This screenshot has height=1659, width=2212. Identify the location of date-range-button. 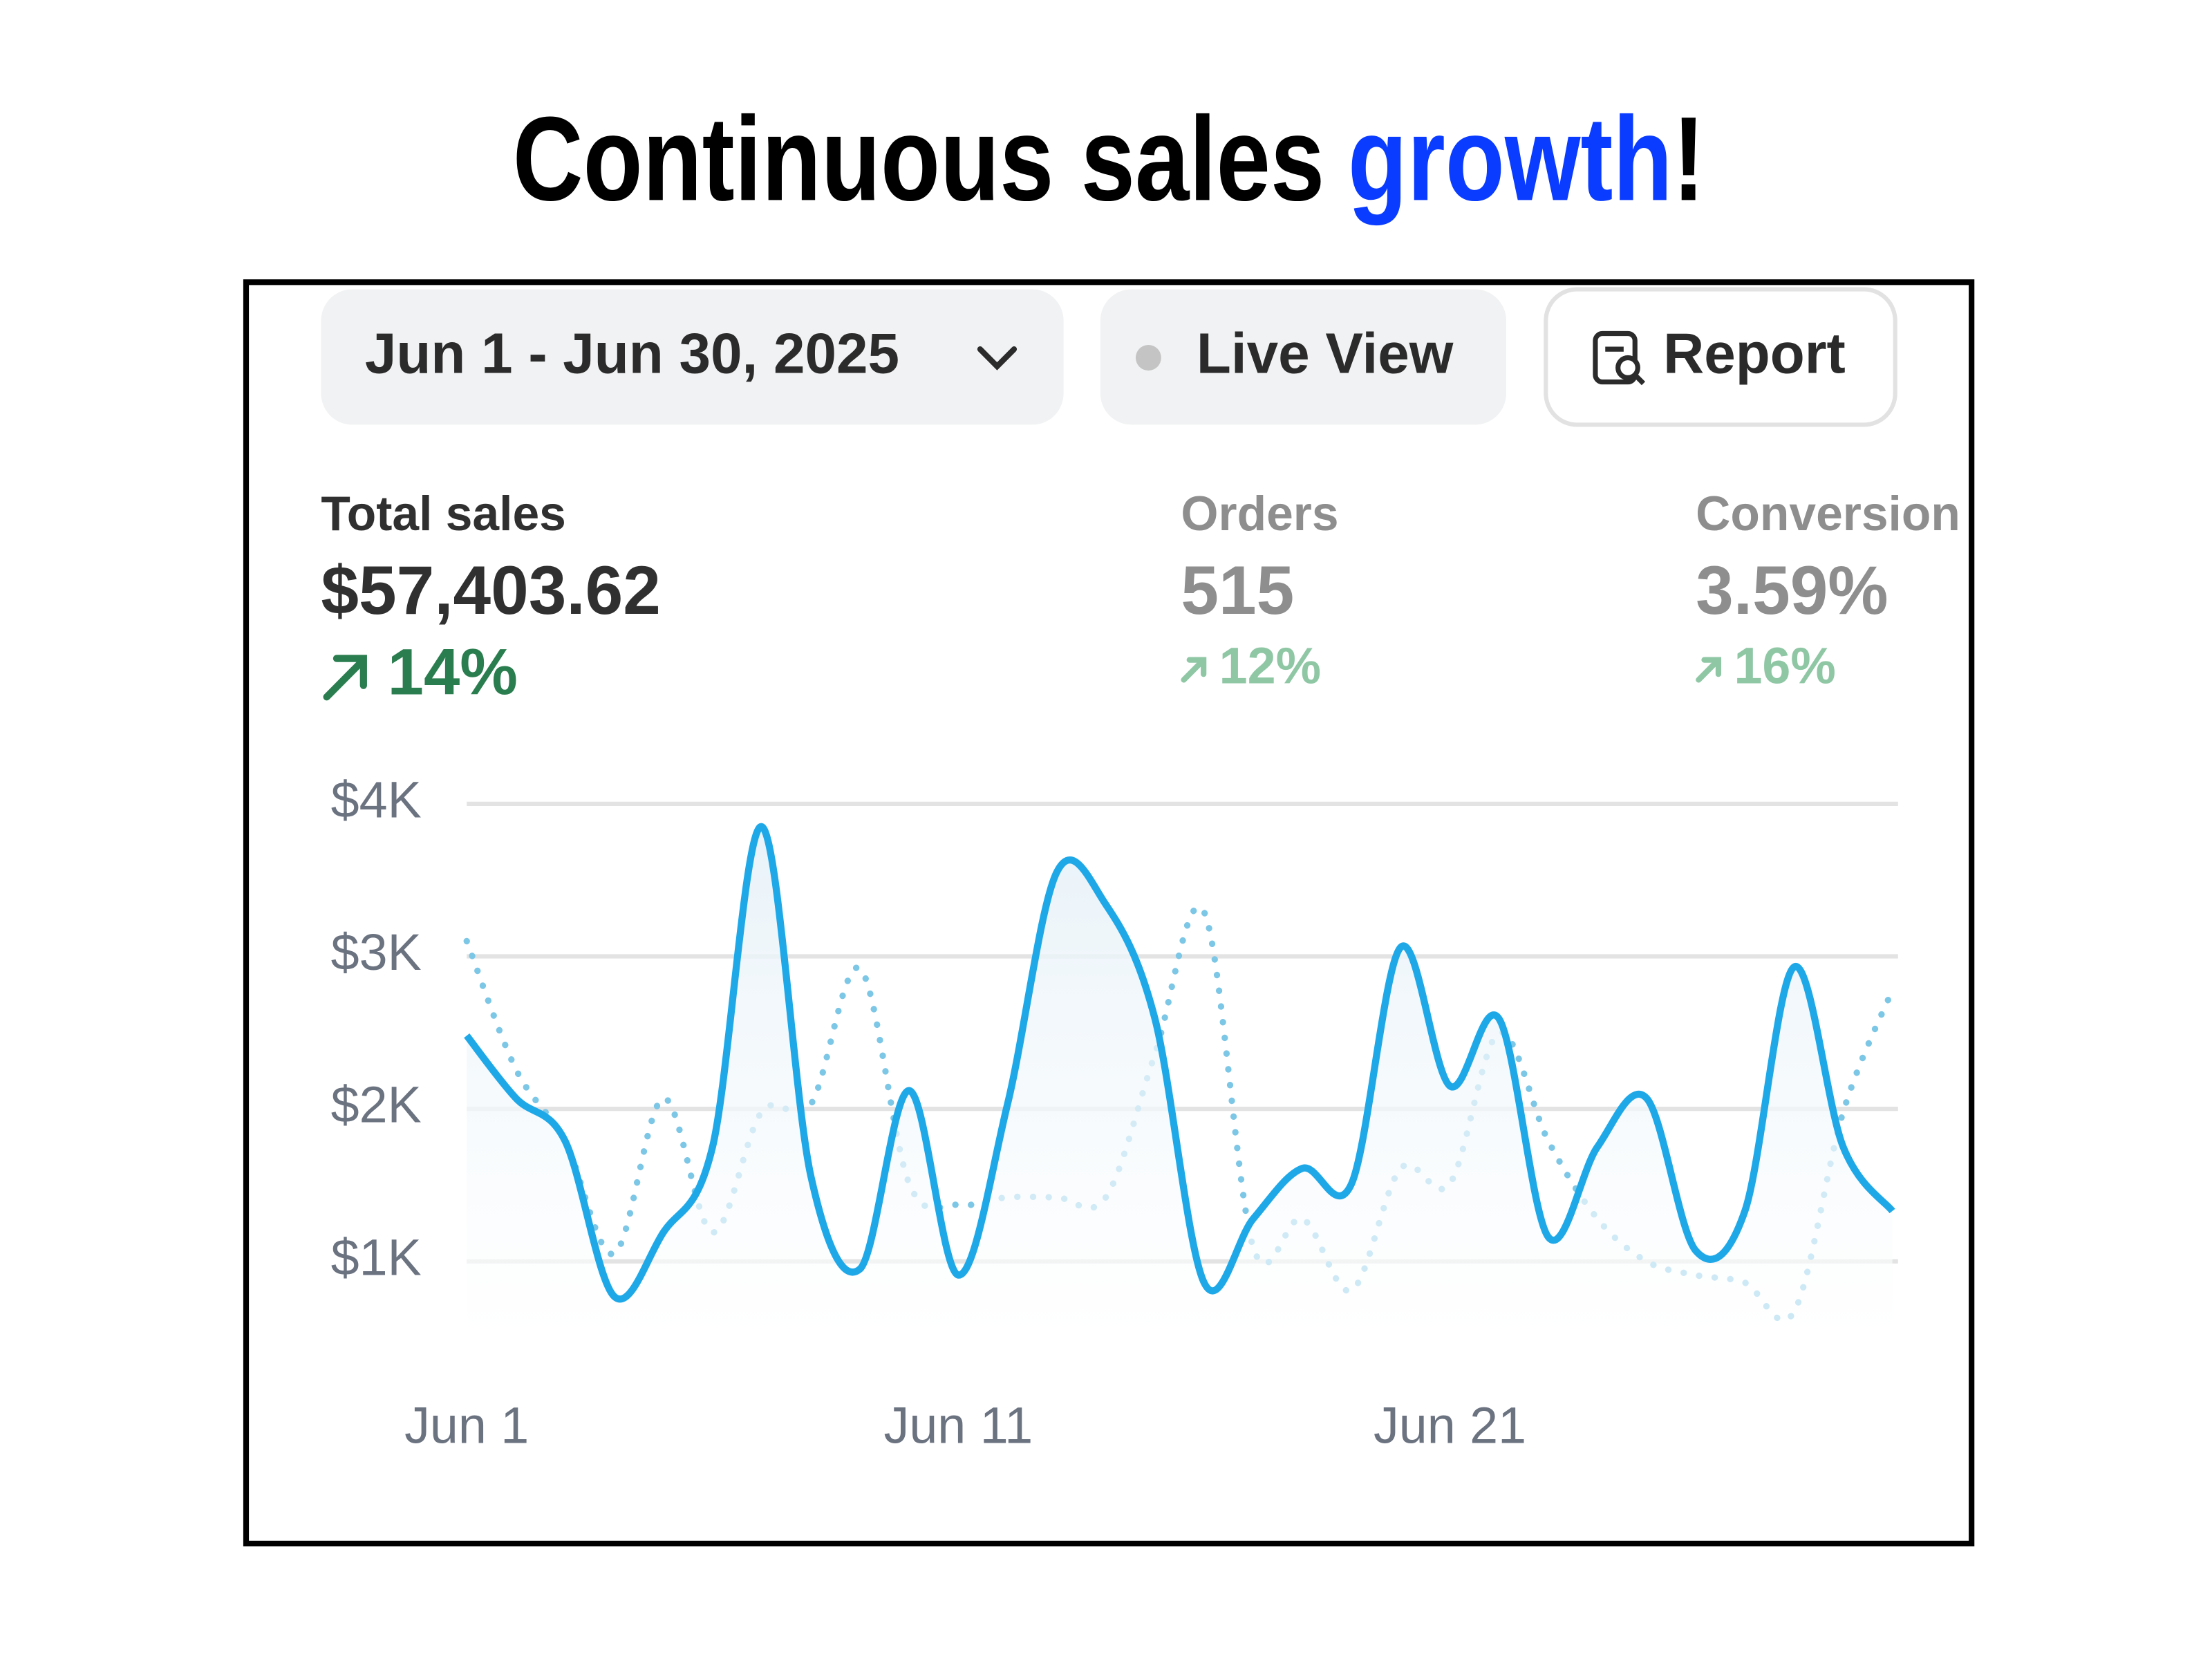
(692, 357).